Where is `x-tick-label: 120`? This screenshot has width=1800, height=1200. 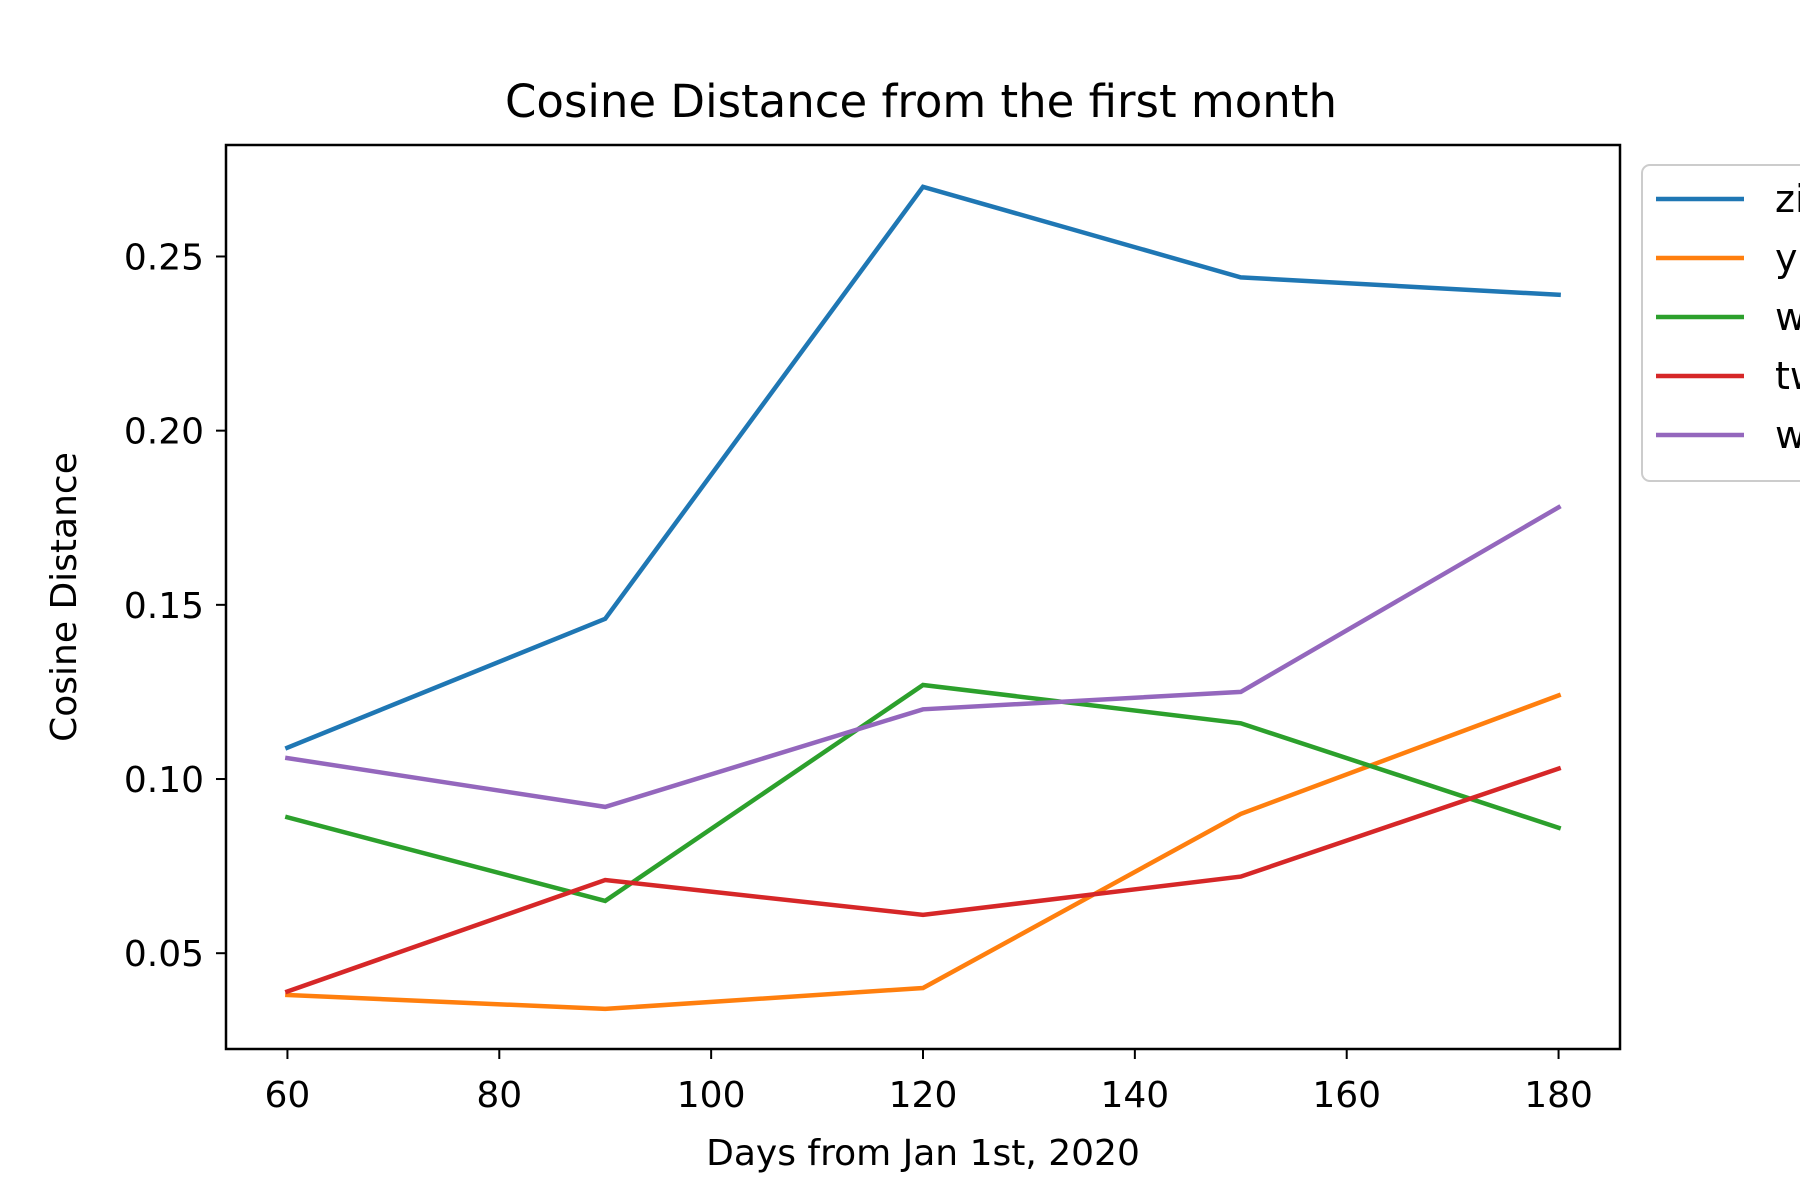 x-tick-label: 120 is located at coordinates (923, 1095).